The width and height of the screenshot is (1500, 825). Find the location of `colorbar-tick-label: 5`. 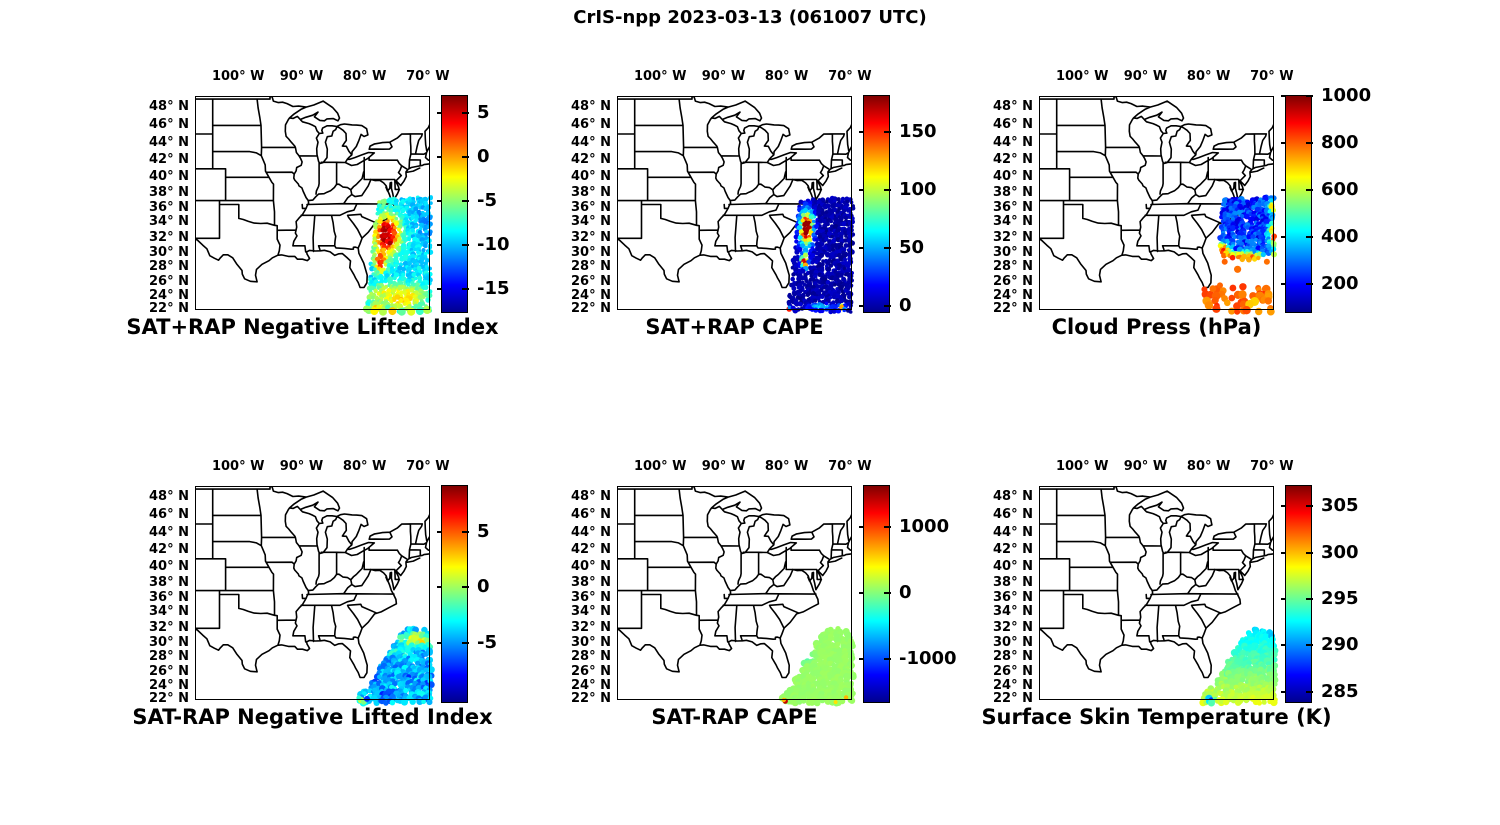

colorbar-tick-label: 5 is located at coordinates (483, 531).